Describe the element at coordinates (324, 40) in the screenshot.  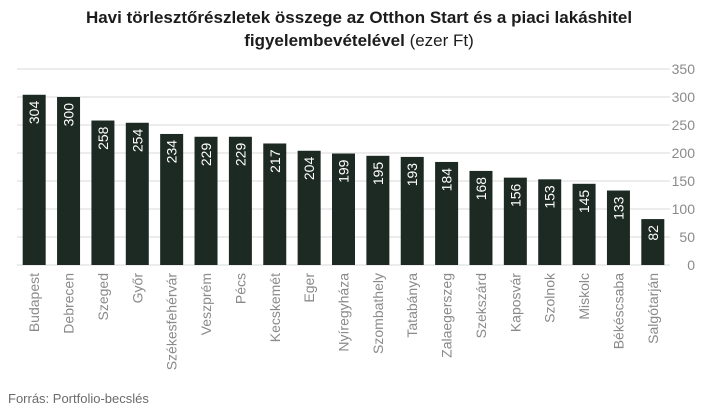
I see `title-line2: figyelembevételével` at that location.